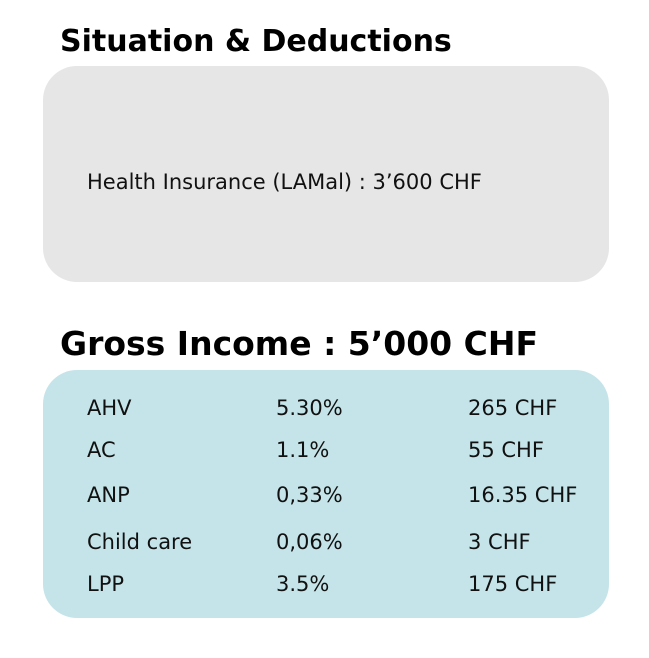  Describe the element at coordinates (140, 542) in the screenshot. I see `deduction-name: Child care` at that location.